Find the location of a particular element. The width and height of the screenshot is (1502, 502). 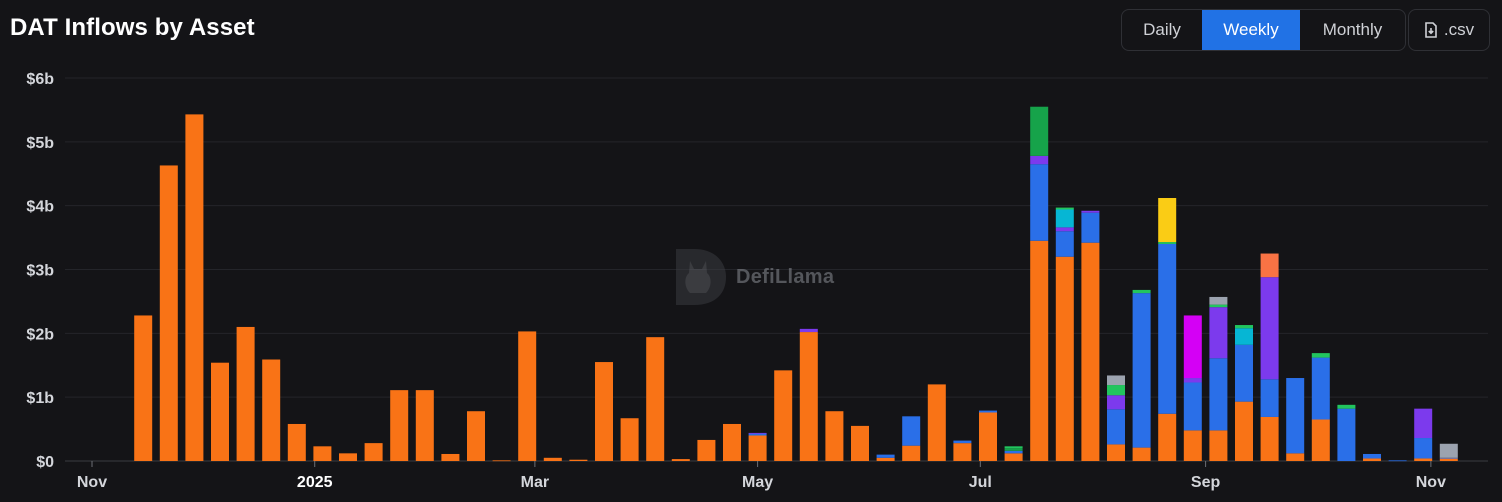

monthly-button: Monthly is located at coordinates (1352, 30).